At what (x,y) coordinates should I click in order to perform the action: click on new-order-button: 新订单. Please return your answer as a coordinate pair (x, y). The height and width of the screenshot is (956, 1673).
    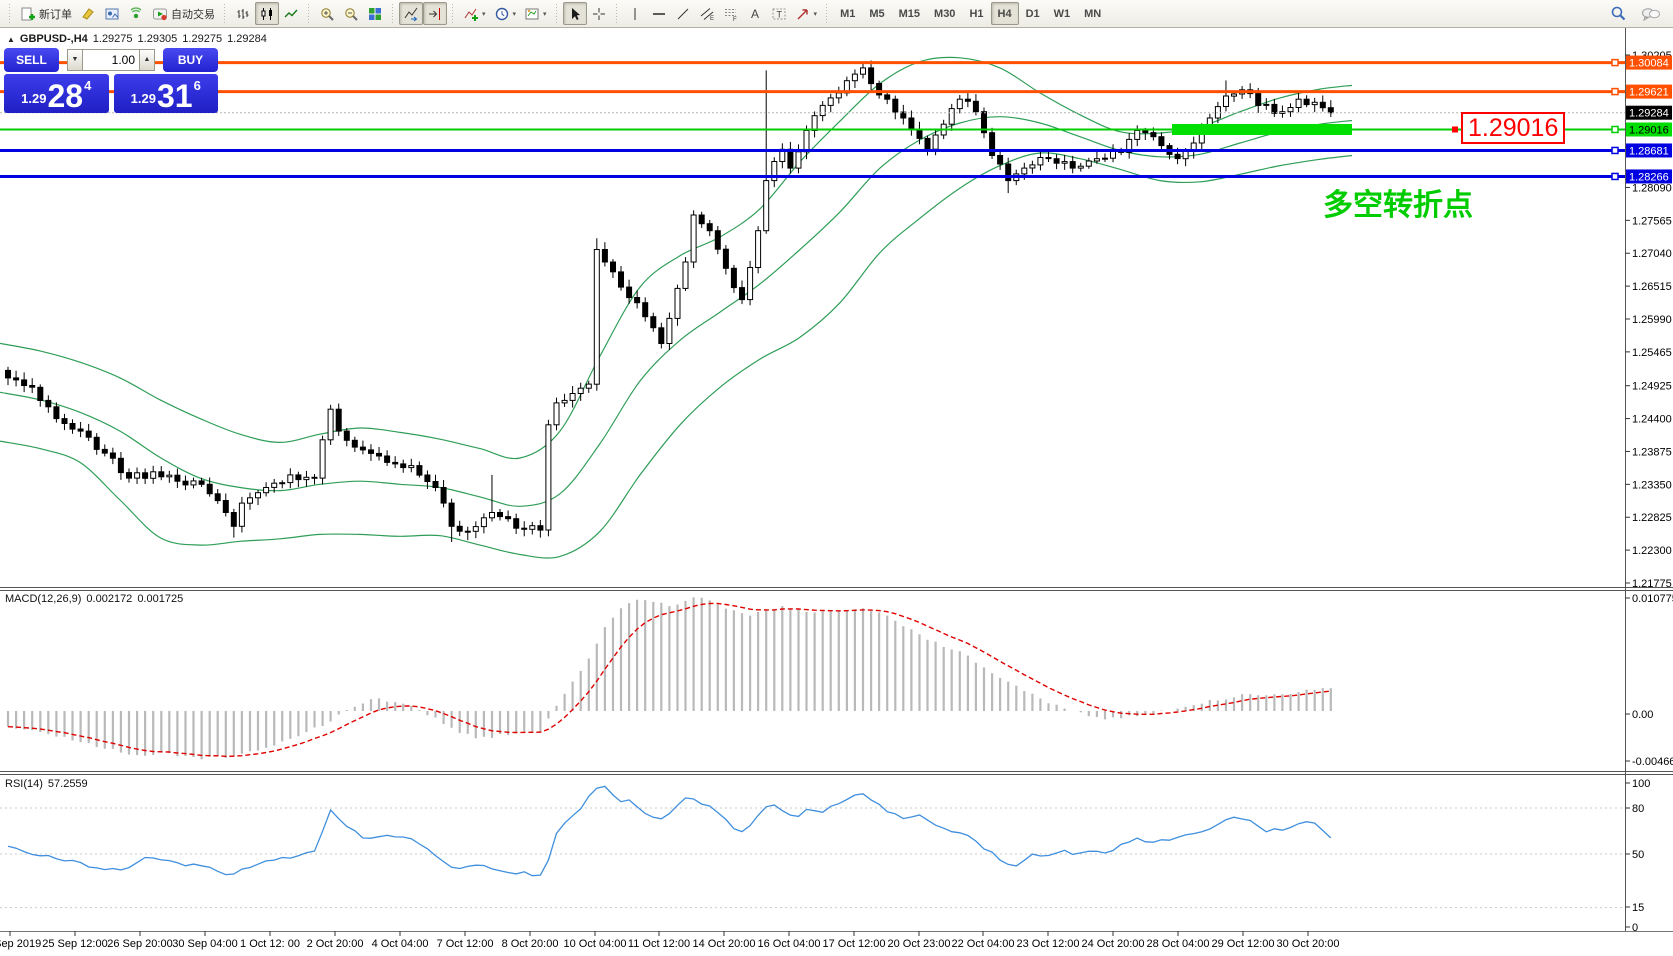
    Looking at the image, I should click on (46, 13).